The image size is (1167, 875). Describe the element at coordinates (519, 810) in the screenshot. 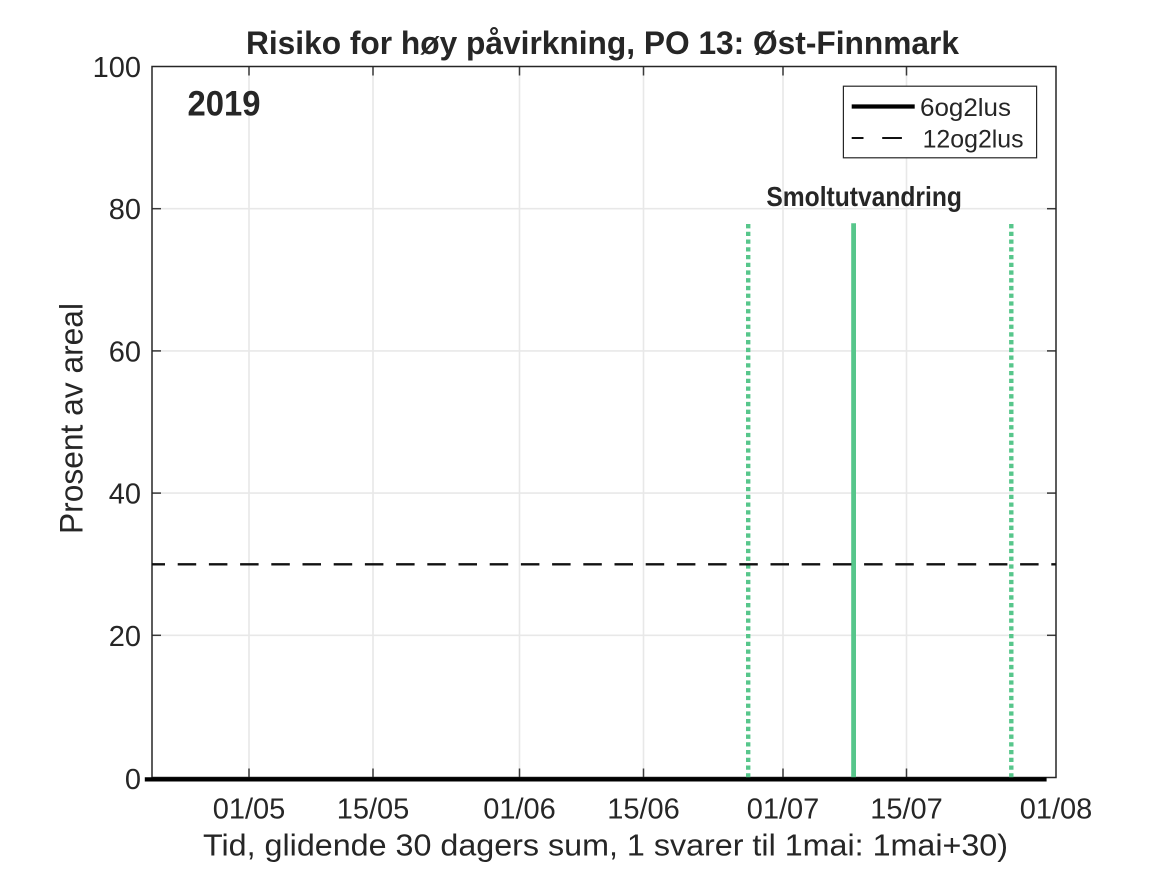

I see `svg-text: 01/06` at that location.